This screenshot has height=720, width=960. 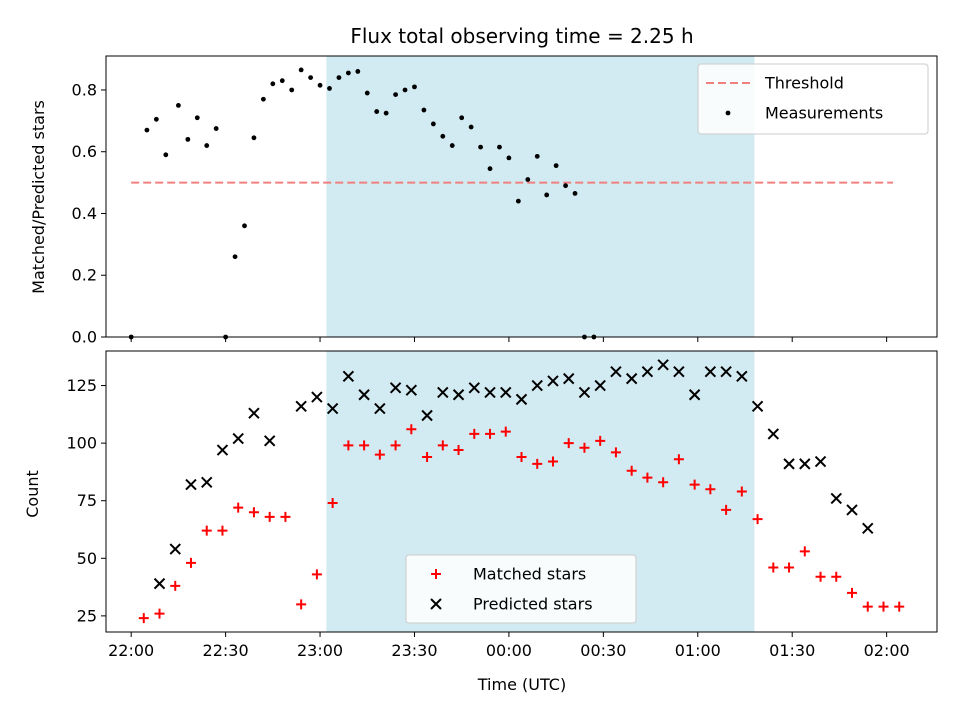 I want to click on y-tick-label: 0.2, so click(x=84, y=275).